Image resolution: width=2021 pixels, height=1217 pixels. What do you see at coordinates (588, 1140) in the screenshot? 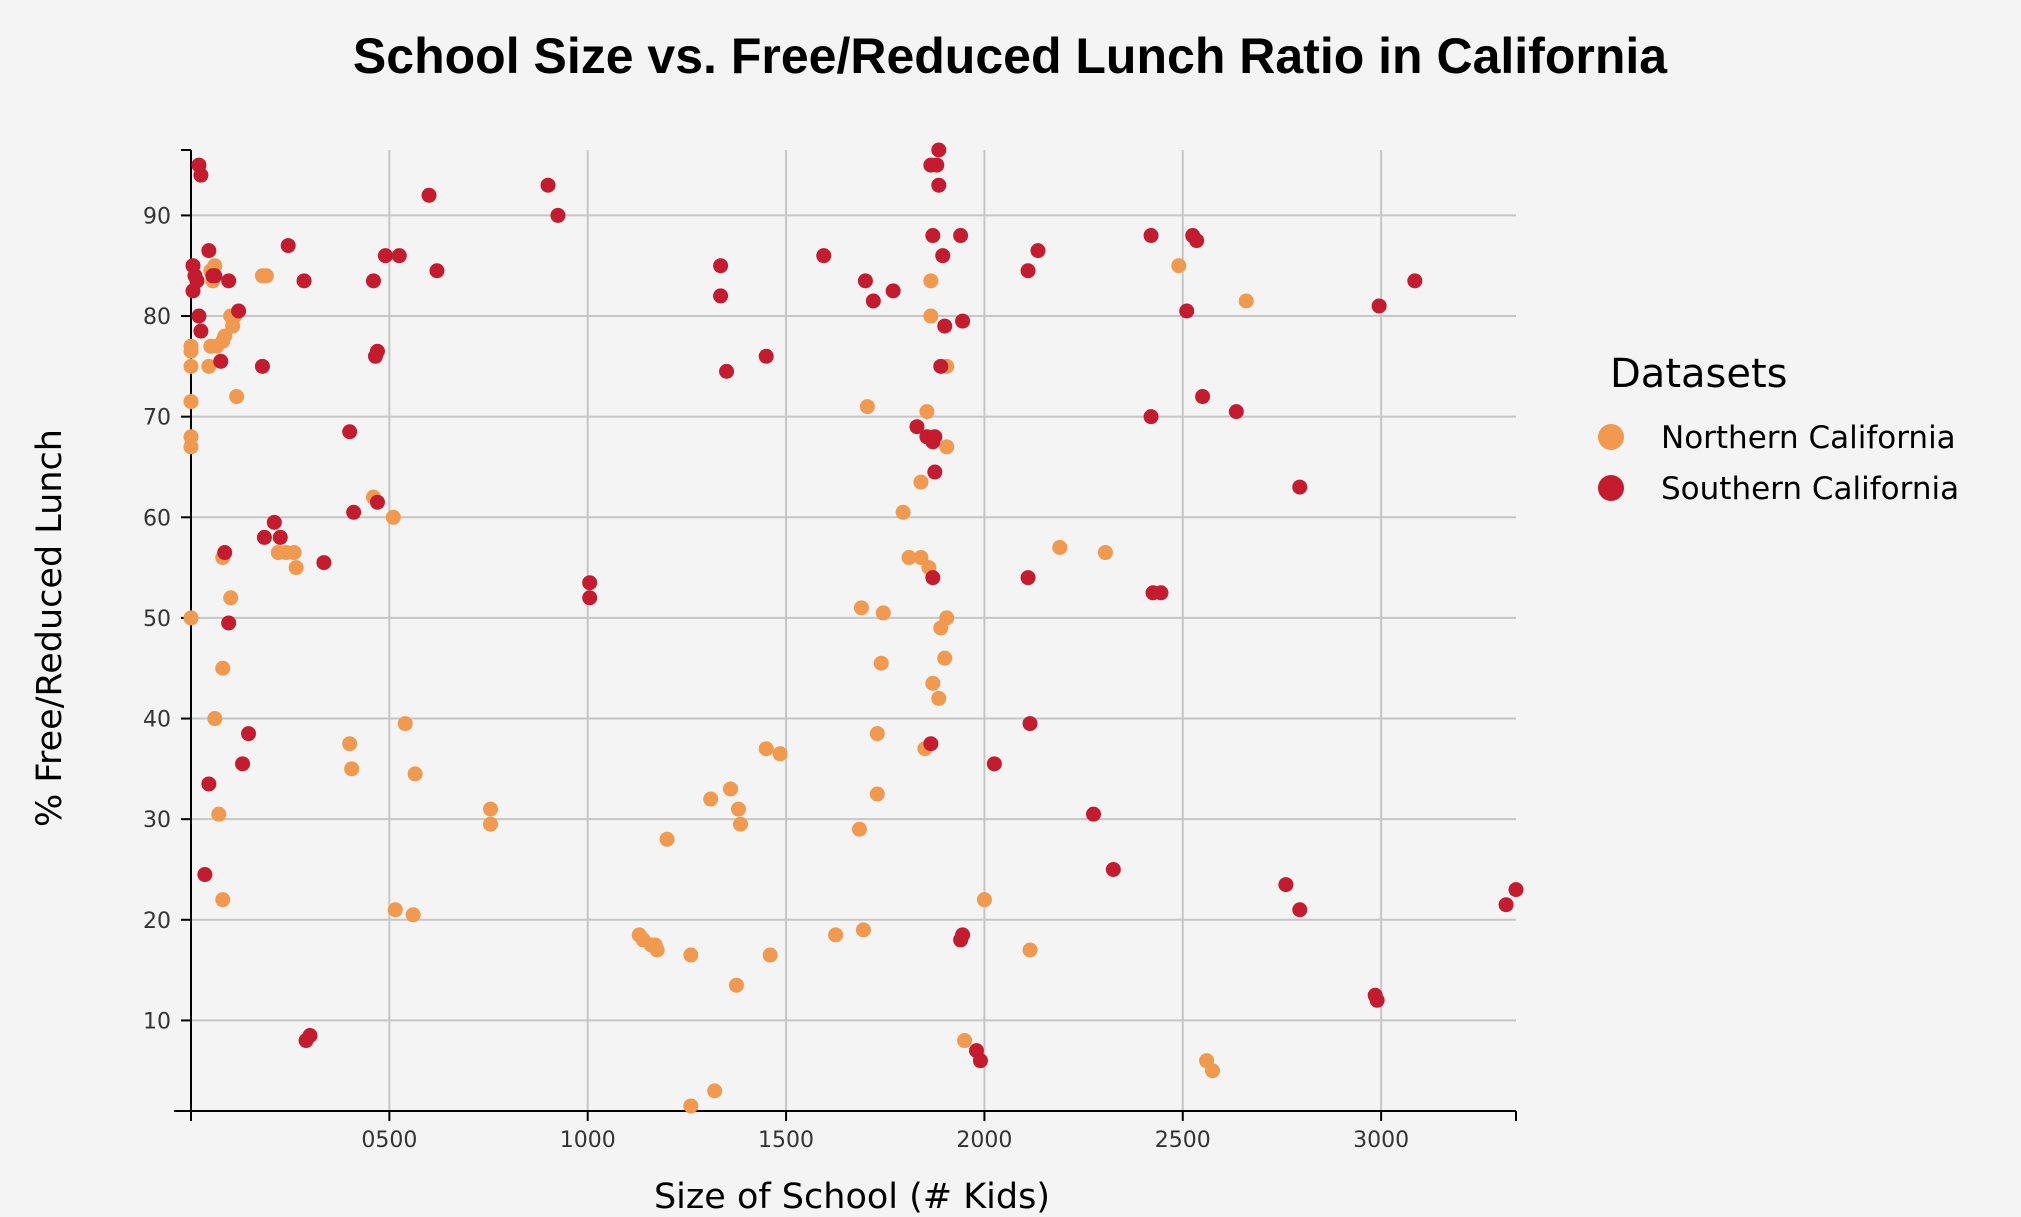
I see `x-tick-label: 1000` at bounding box center [588, 1140].